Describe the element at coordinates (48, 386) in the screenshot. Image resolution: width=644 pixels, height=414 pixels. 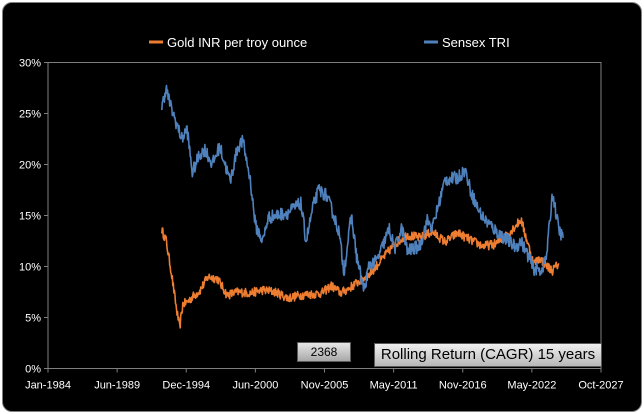
I see `x-tick-label: Jan-1984` at that location.